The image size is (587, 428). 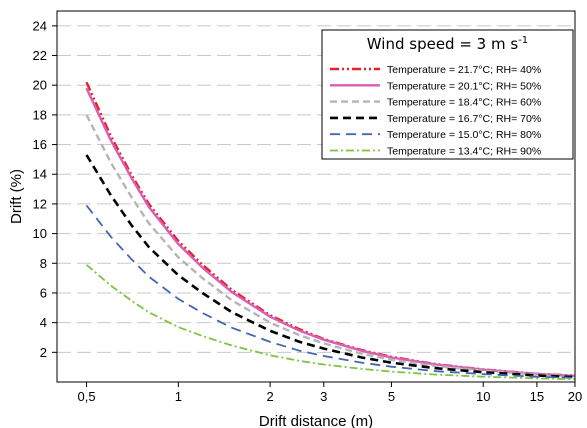 I want to click on legend-label-5: Temperature = 15.0°C; RH= 80%, so click(x=464, y=135).